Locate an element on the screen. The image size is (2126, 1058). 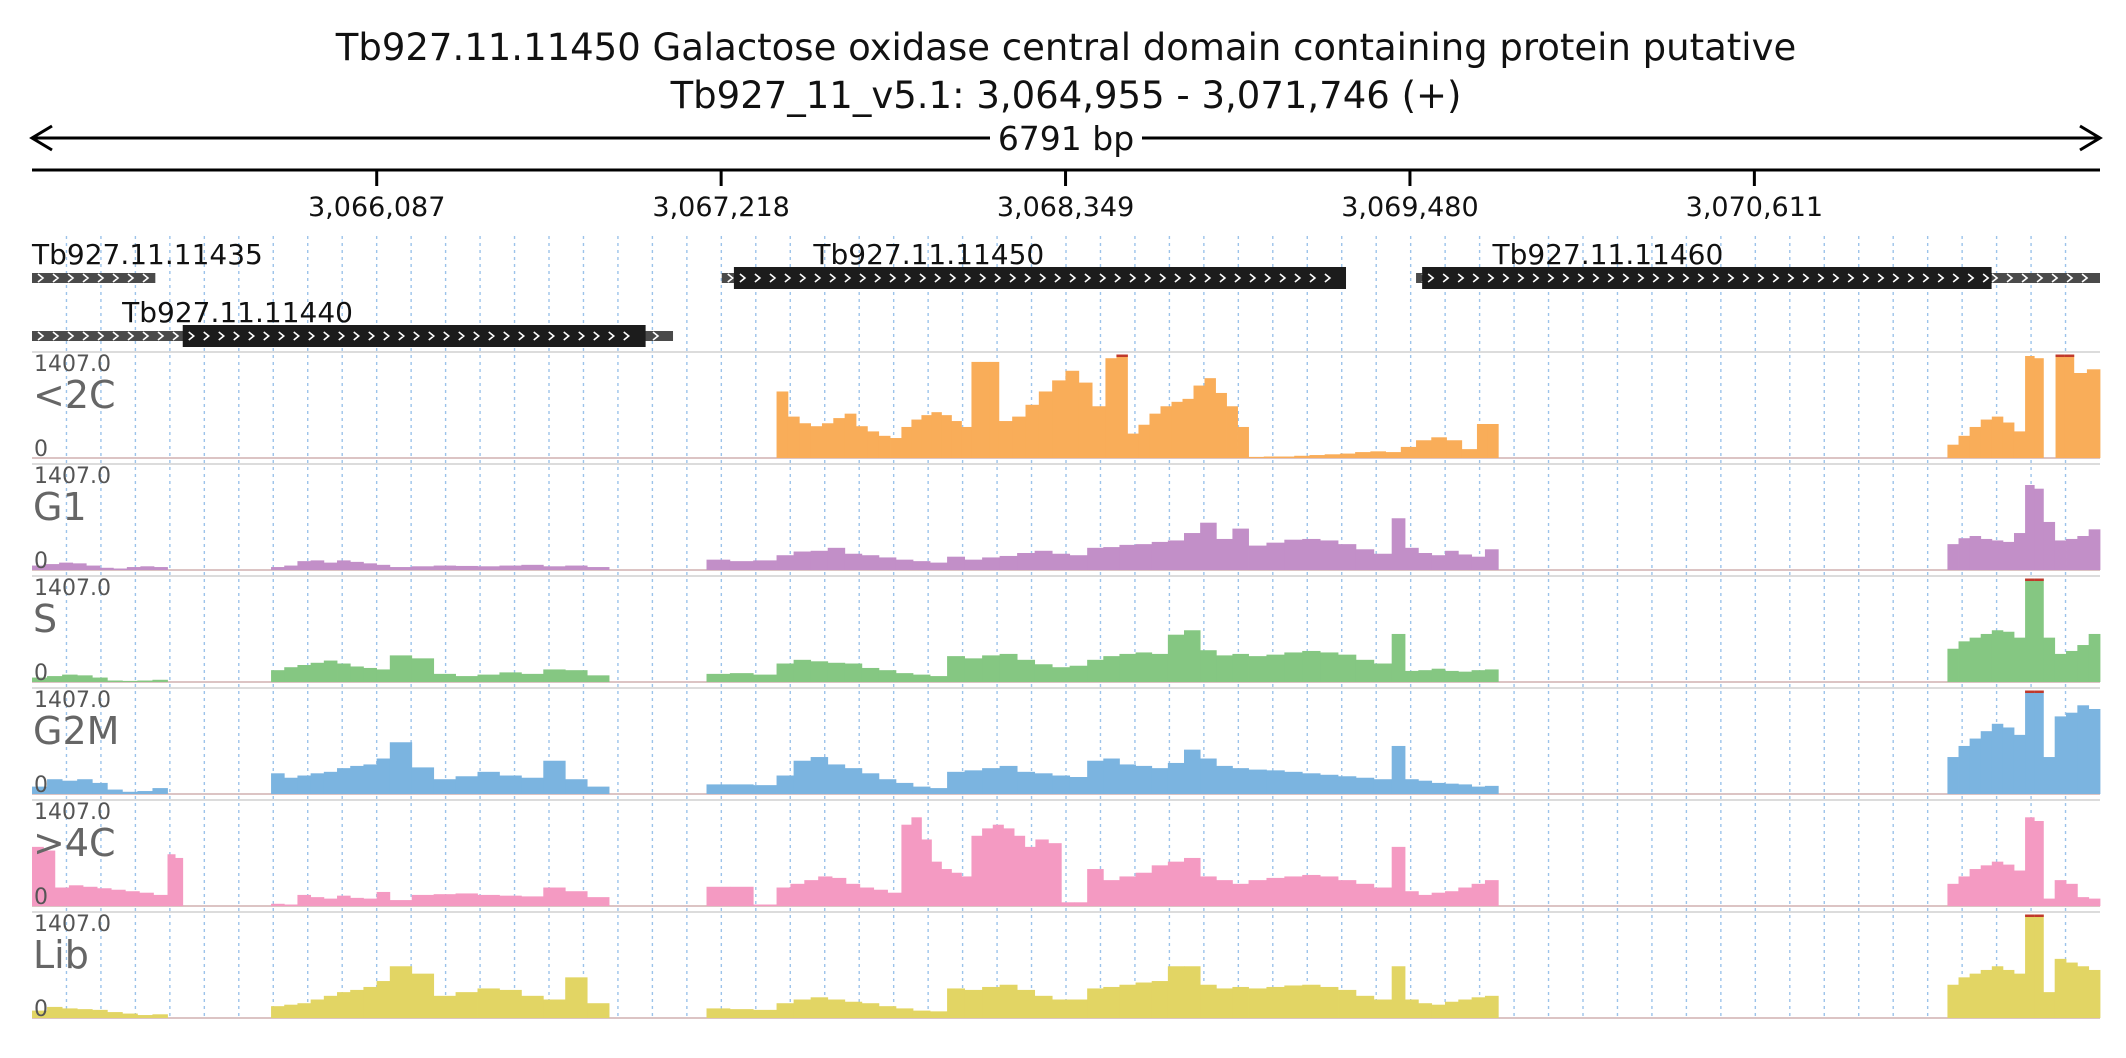
gene-model: Tb927.11.11440 is located at coordinates (353, 321).